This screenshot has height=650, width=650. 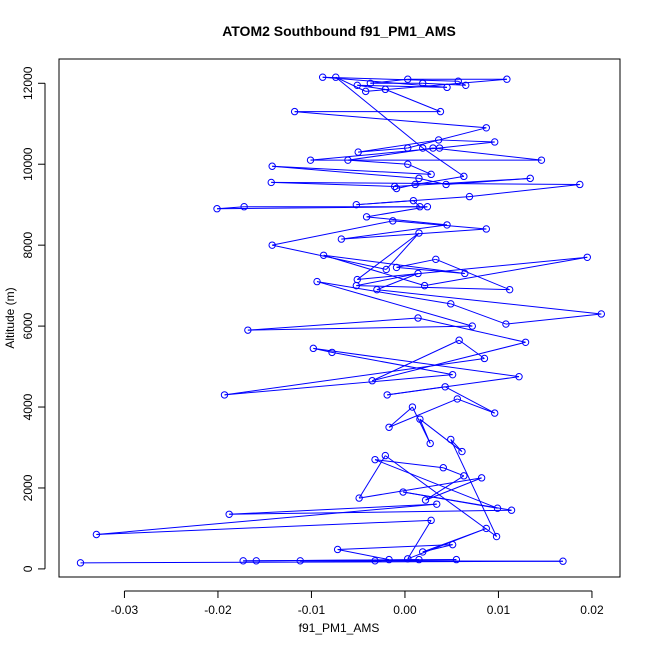 What do you see at coordinates (499, 610) in the screenshot?
I see `x-tick-label: 0.01` at bounding box center [499, 610].